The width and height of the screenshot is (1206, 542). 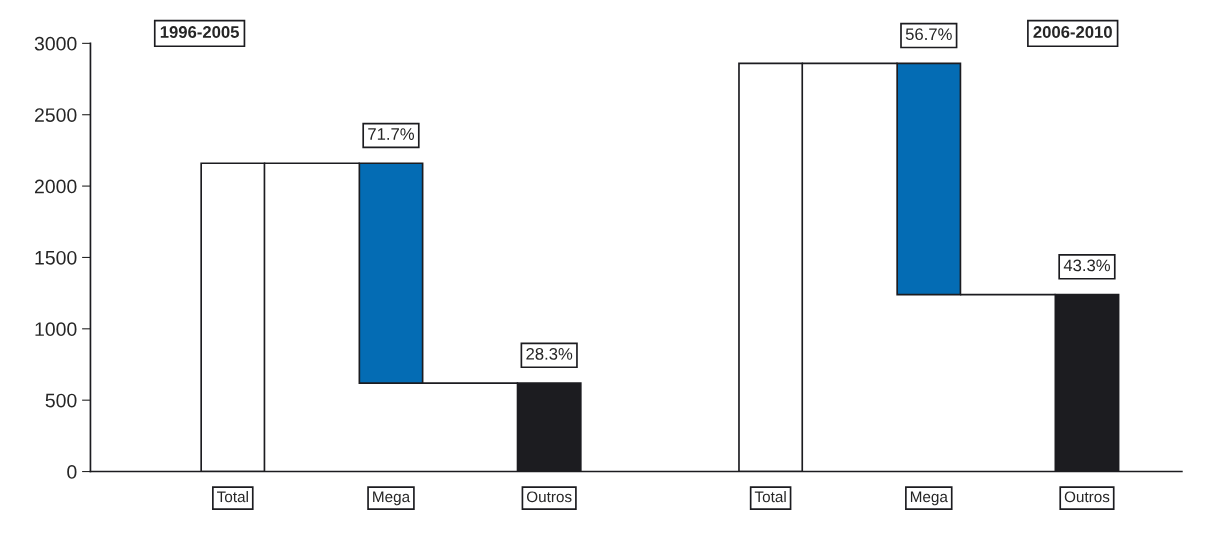 What do you see at coordinates (72, 472) in the screenshot?
I see `y-tick-label: 0` at bounding box center [72, 472].